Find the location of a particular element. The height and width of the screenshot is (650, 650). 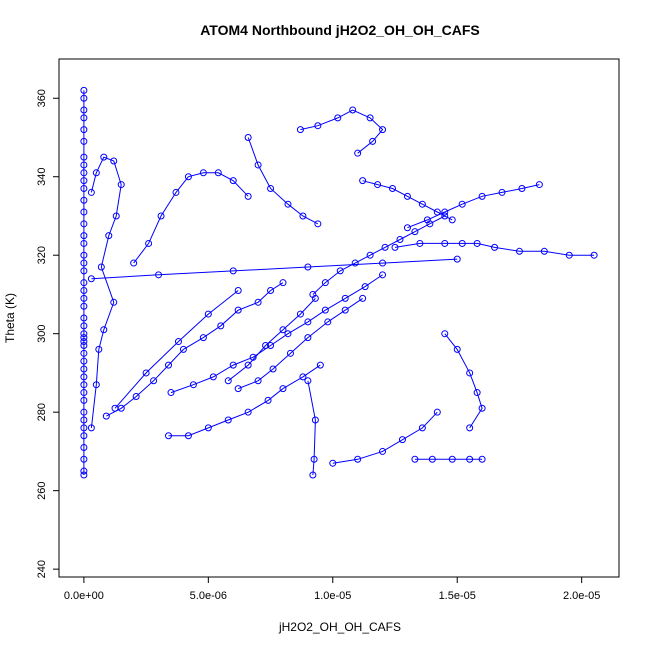

x-tick-label: 5.0e-06 is located at coordinates (208, 596).